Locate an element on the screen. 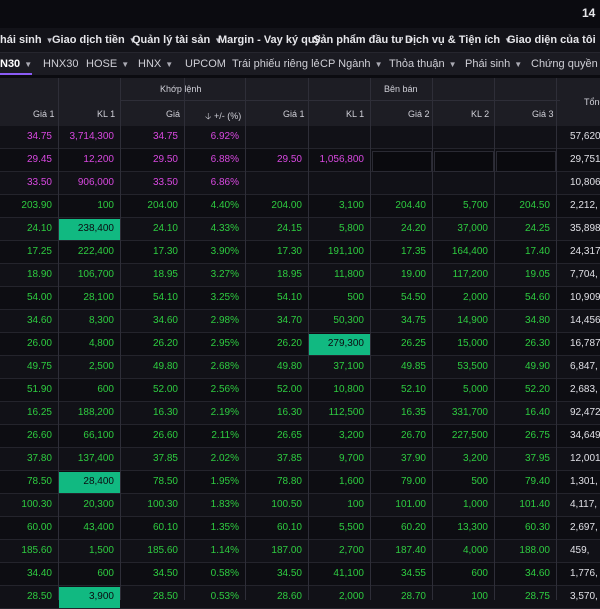  cell-sell-gia3: 17.40 is located at coordinates (537, 251).